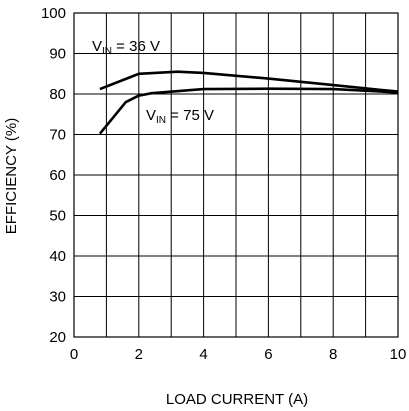  Describe the element at coordinates (237, 399) in the screenshot. I see `x-axis-label: LOAD CURRENT (A)` at that location.